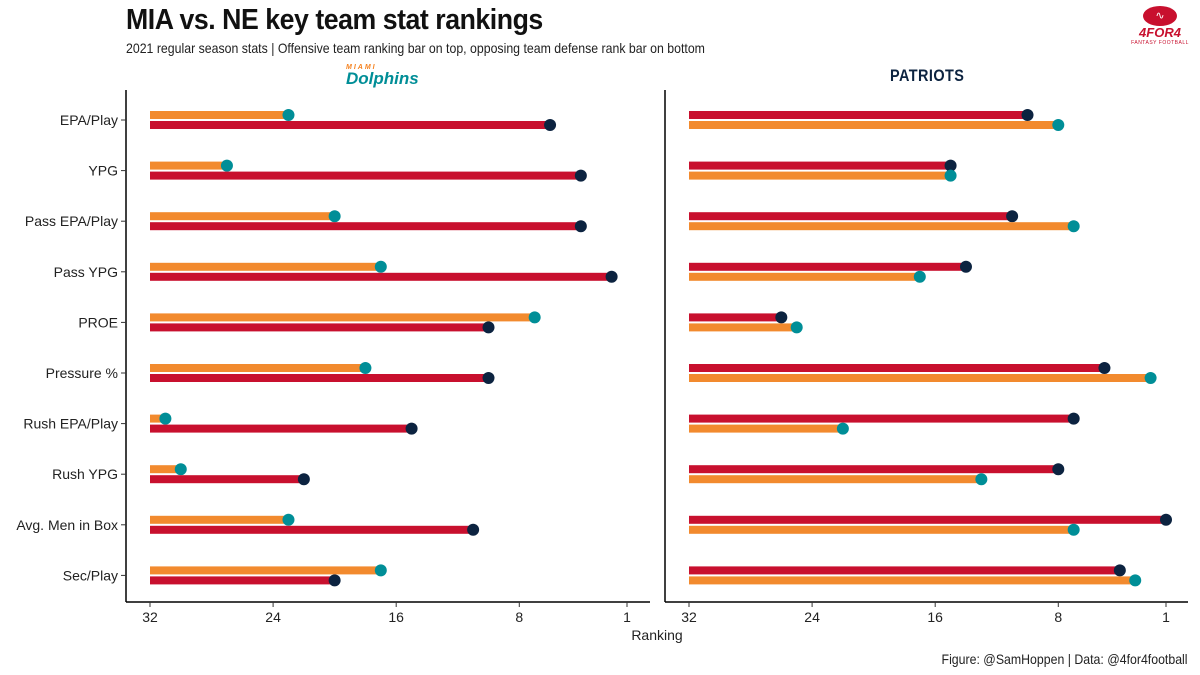  I want to click on logo-brand: 4FOR4, so click(1160, 32).